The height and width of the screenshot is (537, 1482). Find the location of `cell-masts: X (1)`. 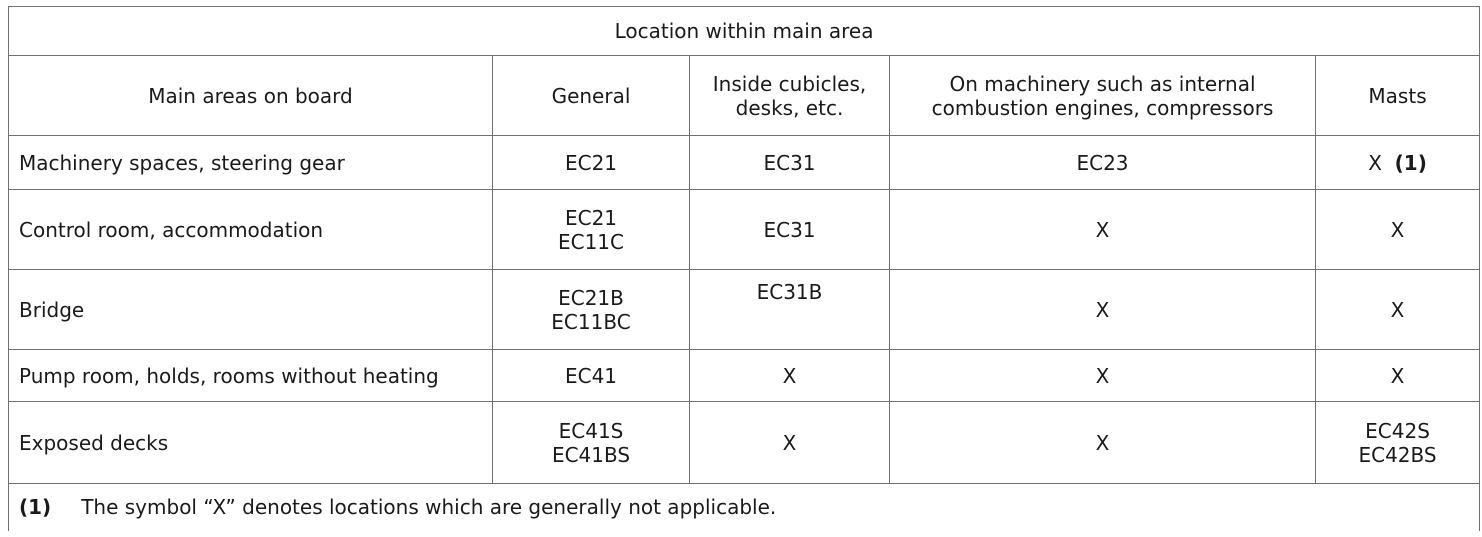

cell-masts: X (1) is located at coordinates (1397, 162).